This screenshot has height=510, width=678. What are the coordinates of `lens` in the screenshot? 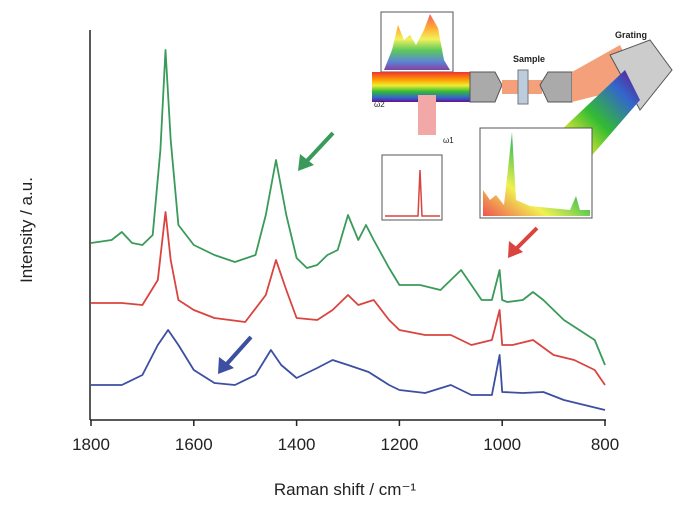 It's located at (486, 87).